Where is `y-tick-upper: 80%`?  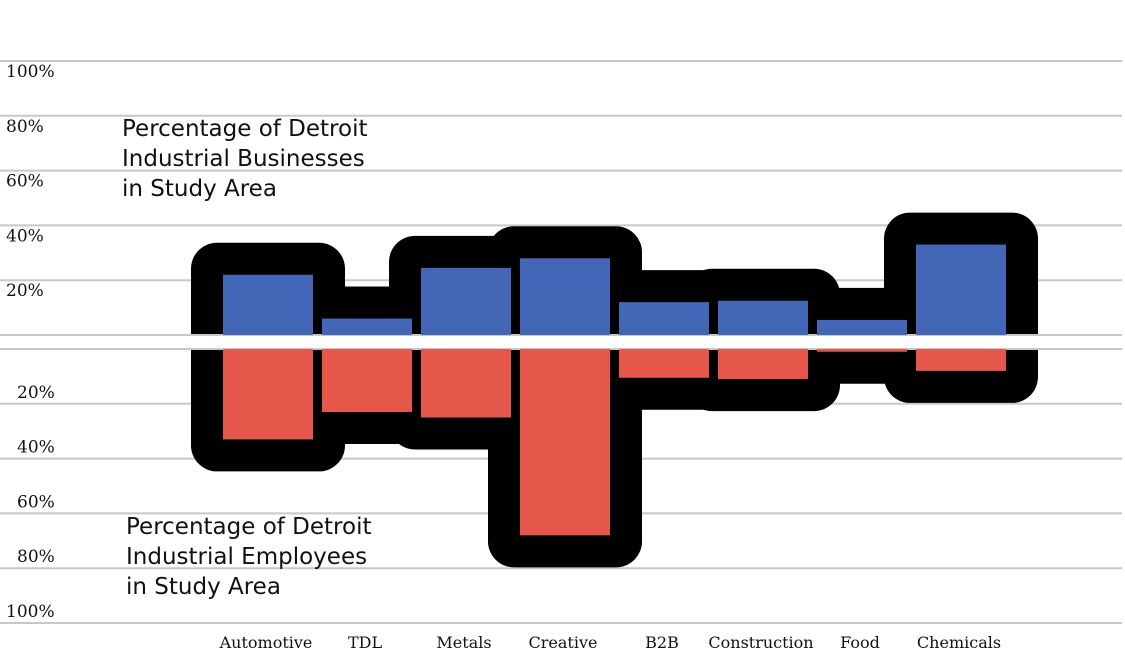 y-tick-upper: 80% is located at coordinates (25, 127).